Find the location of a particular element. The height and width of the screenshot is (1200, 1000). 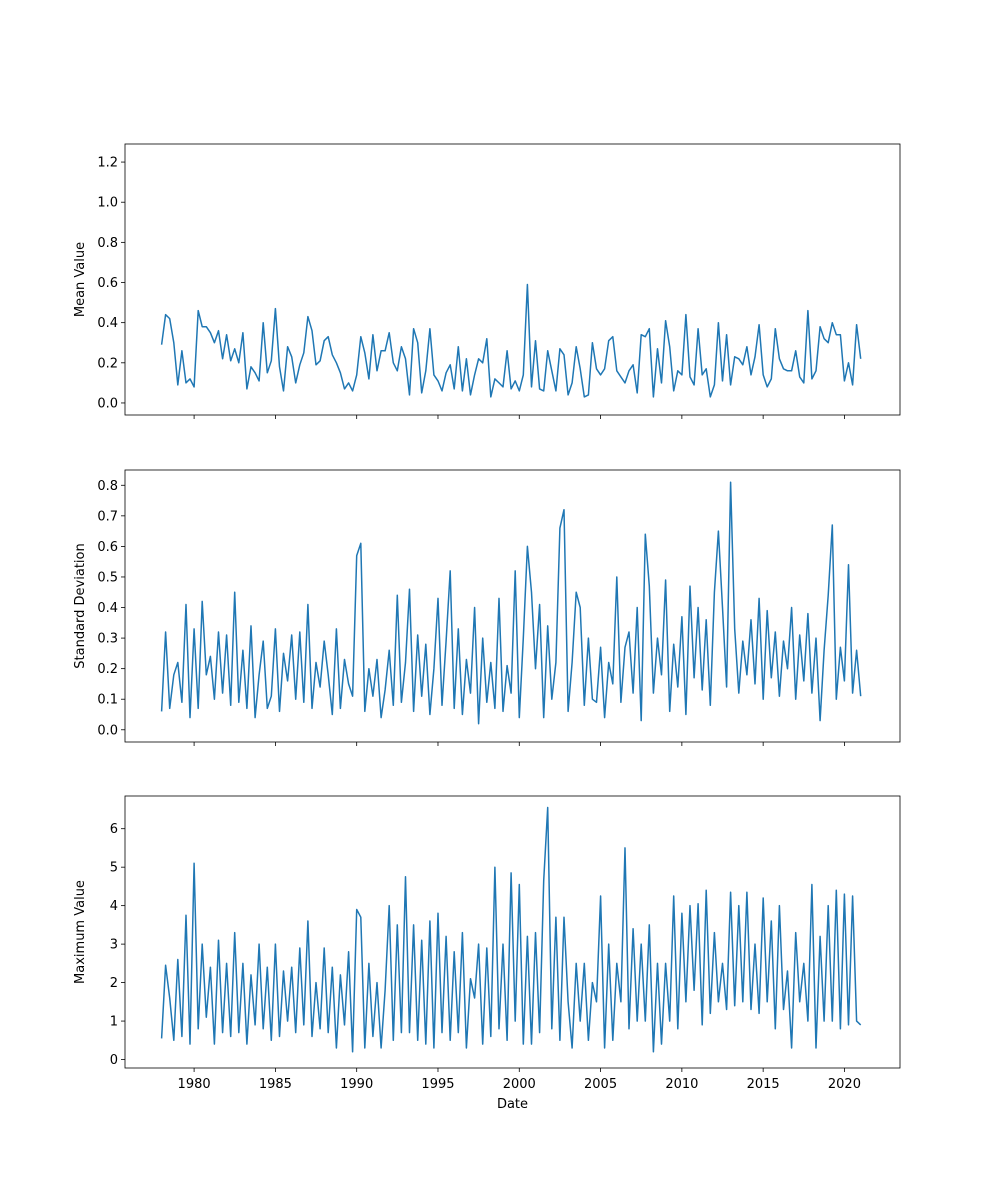

x-tick-label: 2000 is located at coordinates (519, 1084).